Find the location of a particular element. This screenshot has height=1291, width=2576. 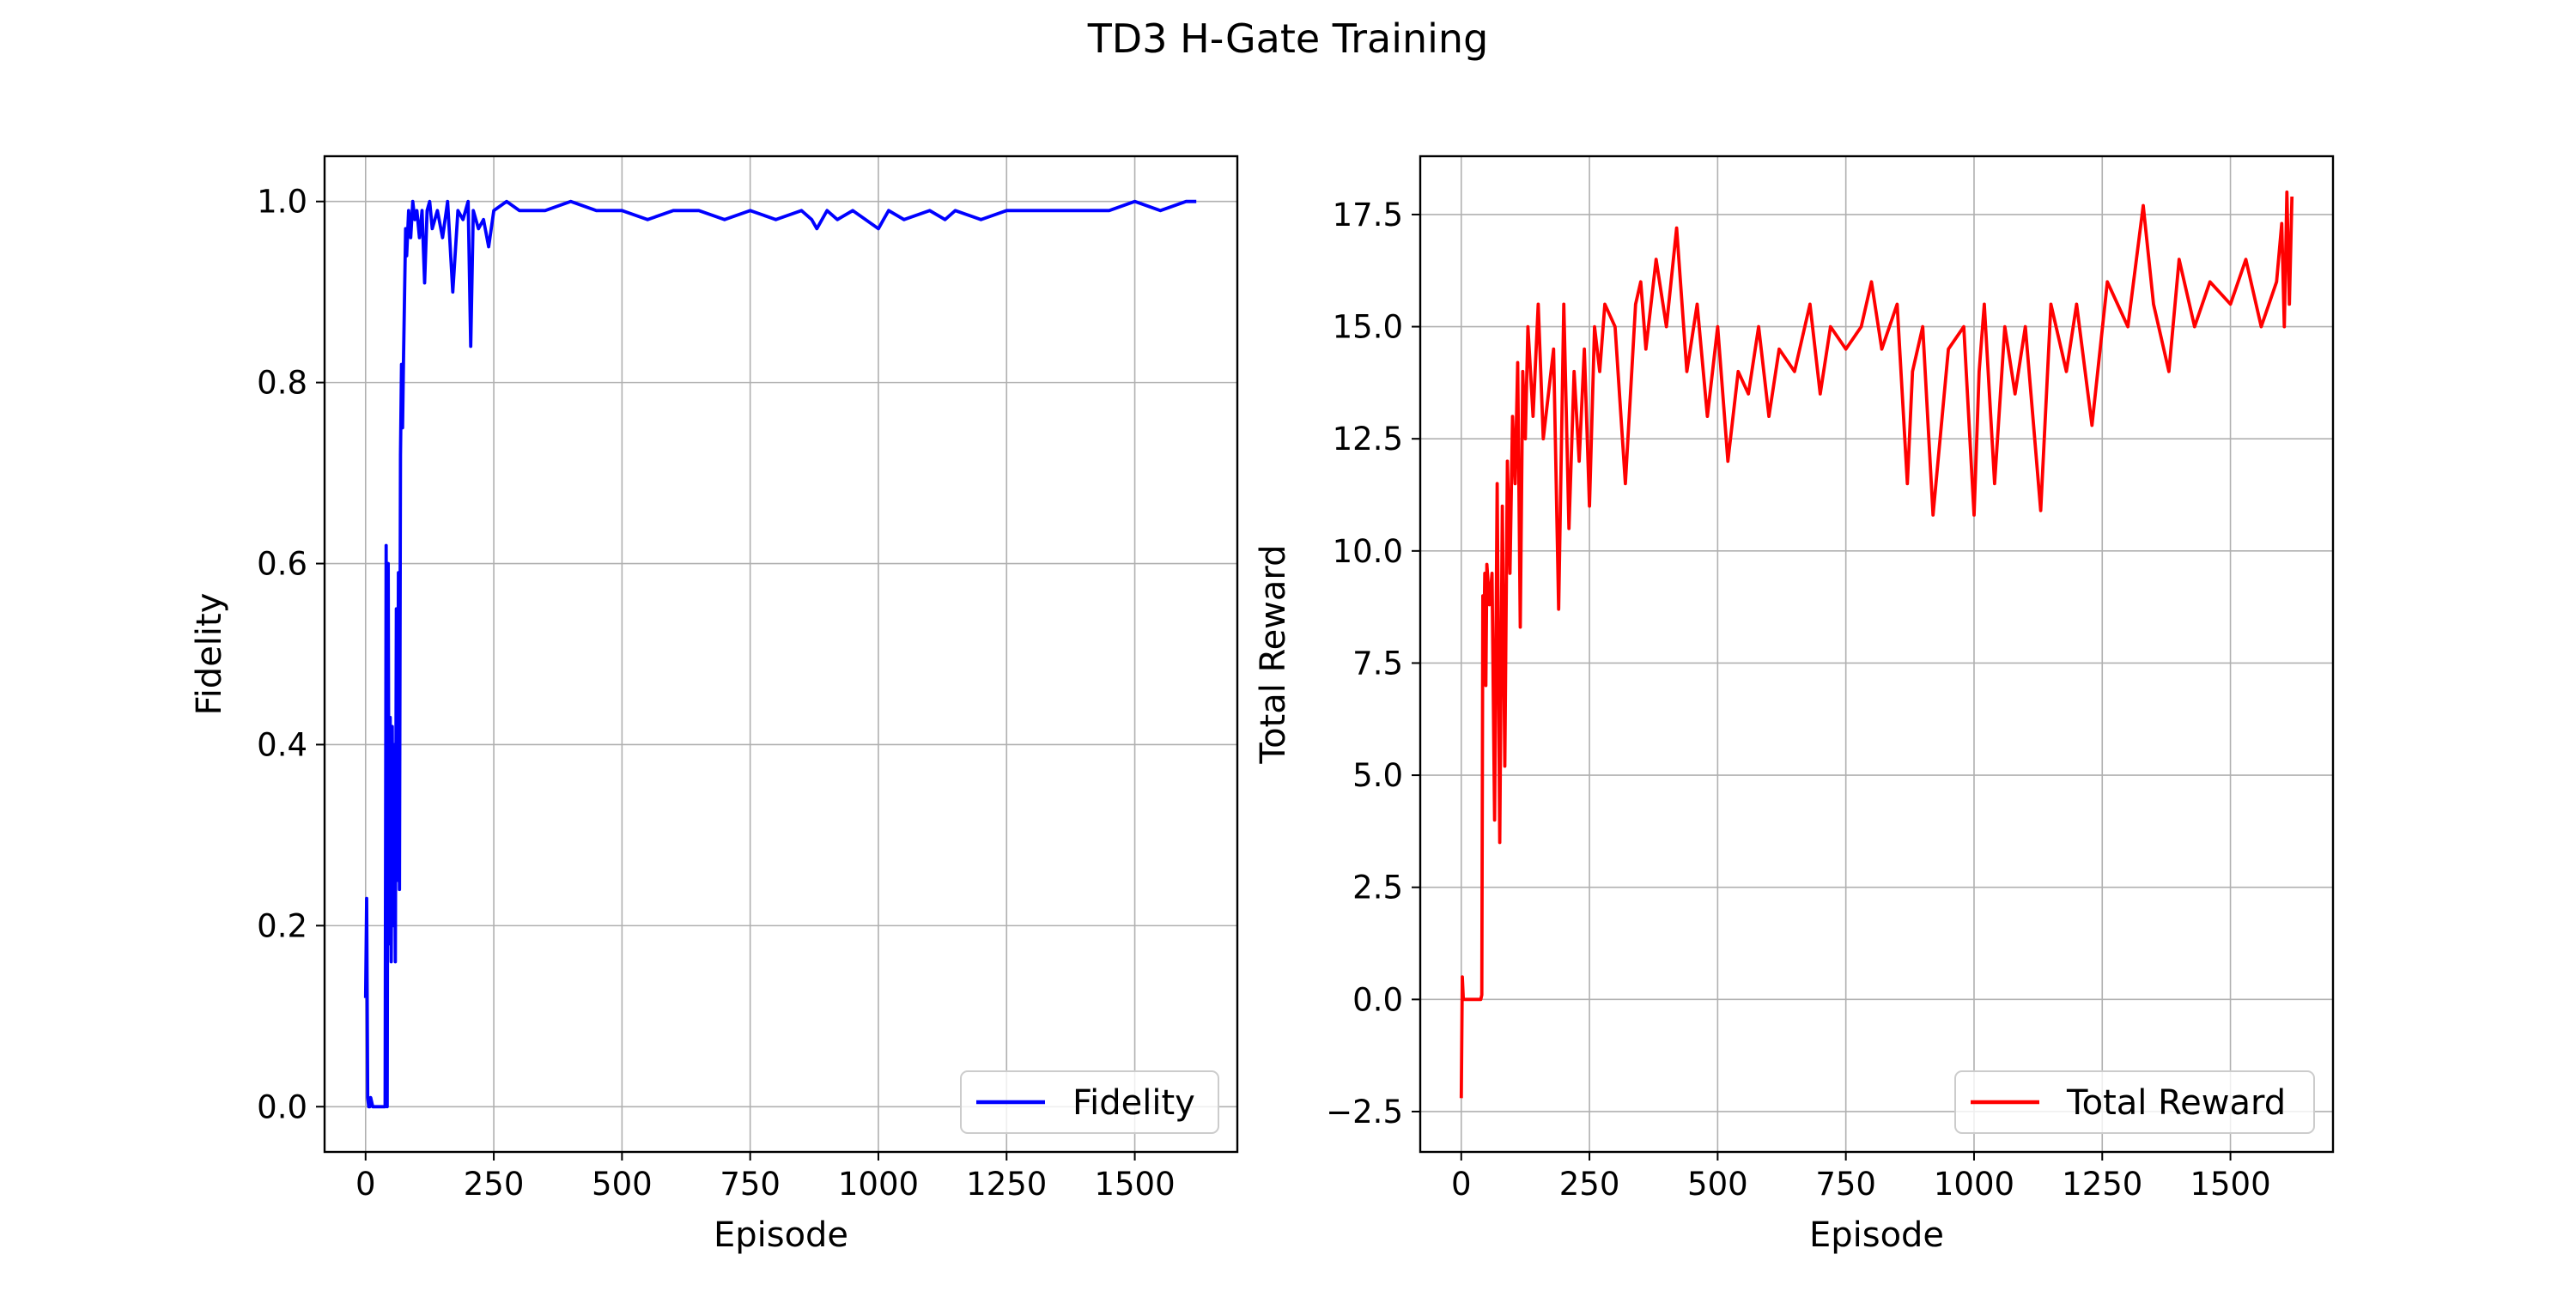

y-axis-label: Total Reward is located at coordinates (1273, 654).